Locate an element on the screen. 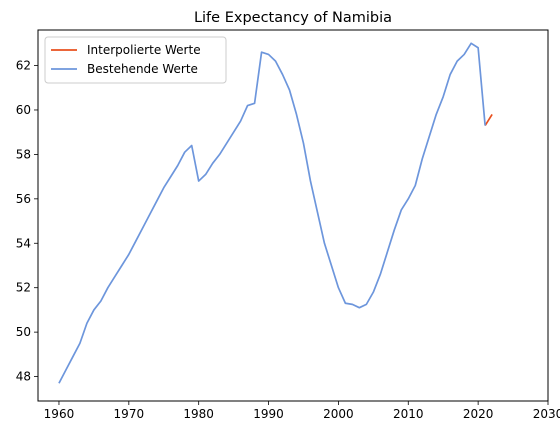  x-tick-label: 2020 is located at coordinates (478, 414).